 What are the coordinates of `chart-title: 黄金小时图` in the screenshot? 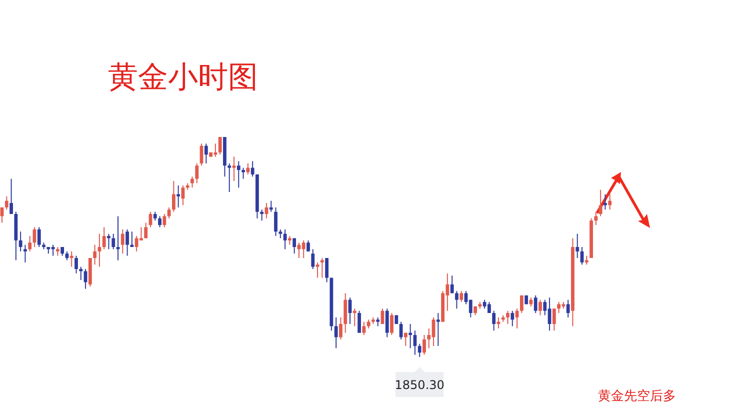 It's located at (183, 77).